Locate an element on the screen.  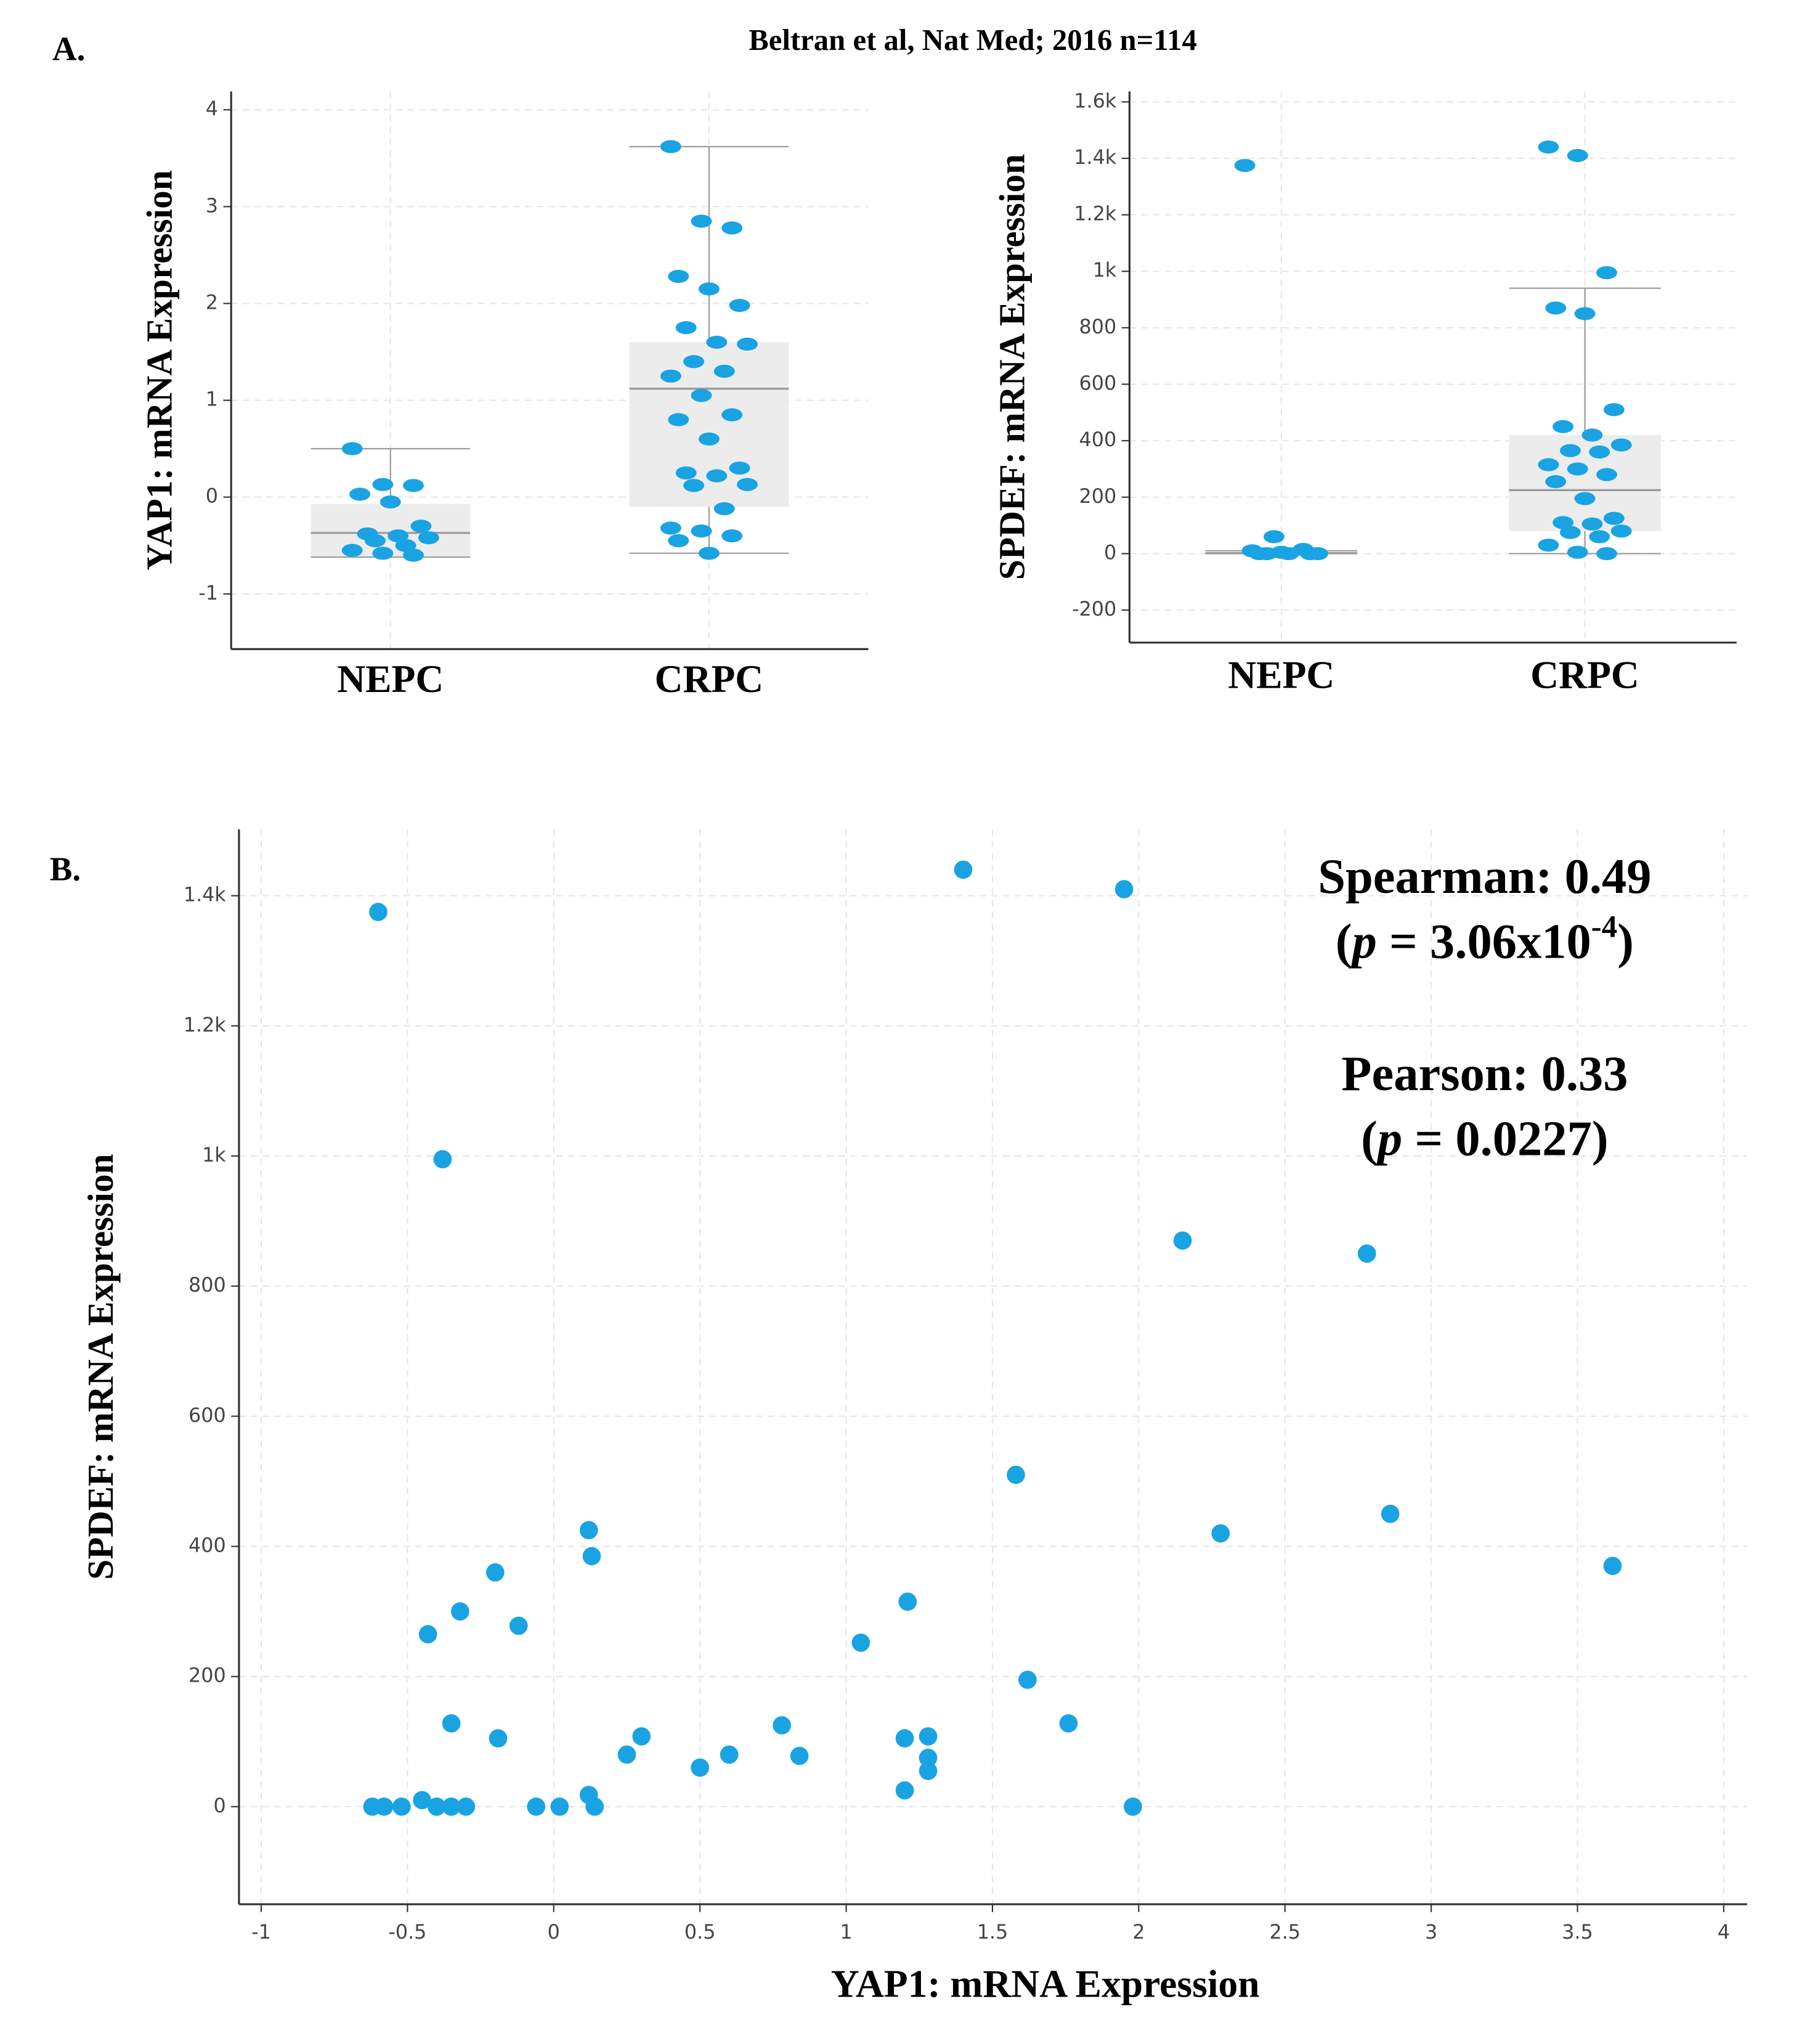
x-tick-label: -1 is located at coordinates (261, 1933).